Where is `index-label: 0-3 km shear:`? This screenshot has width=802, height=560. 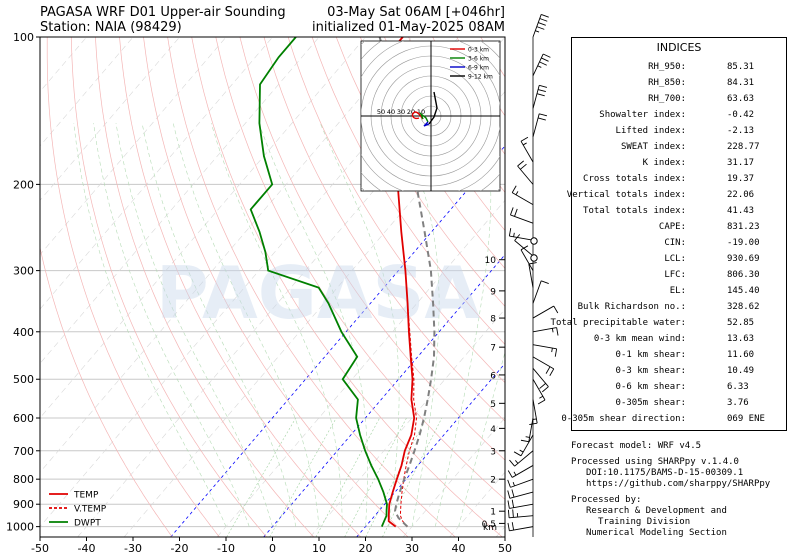 index-label: 0-3 km shear: is located at coordinates (650, 371).